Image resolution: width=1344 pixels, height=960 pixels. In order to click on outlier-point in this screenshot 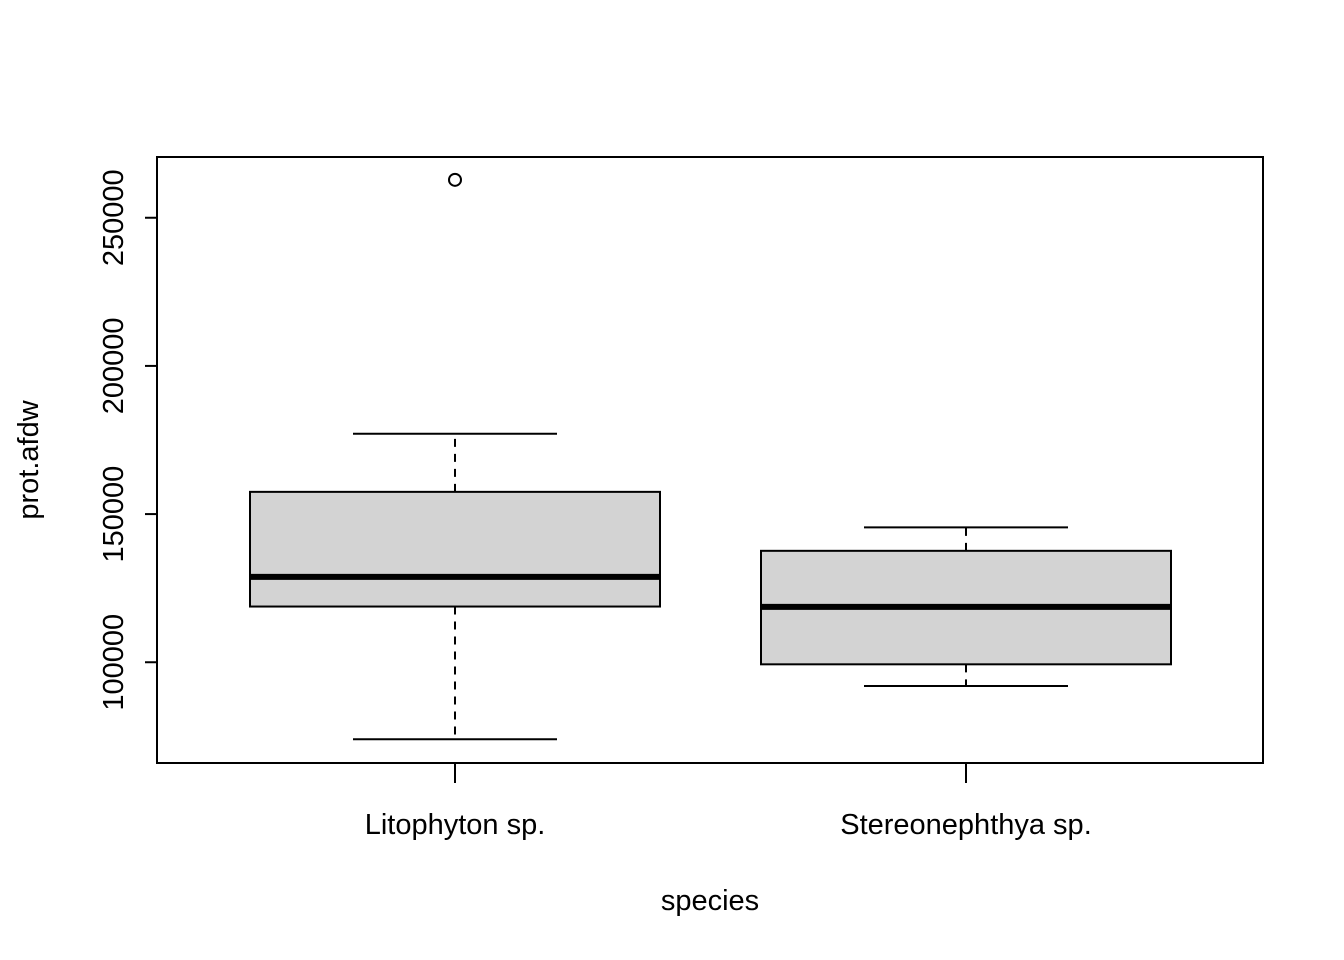, I will do `click(455, 179)`.